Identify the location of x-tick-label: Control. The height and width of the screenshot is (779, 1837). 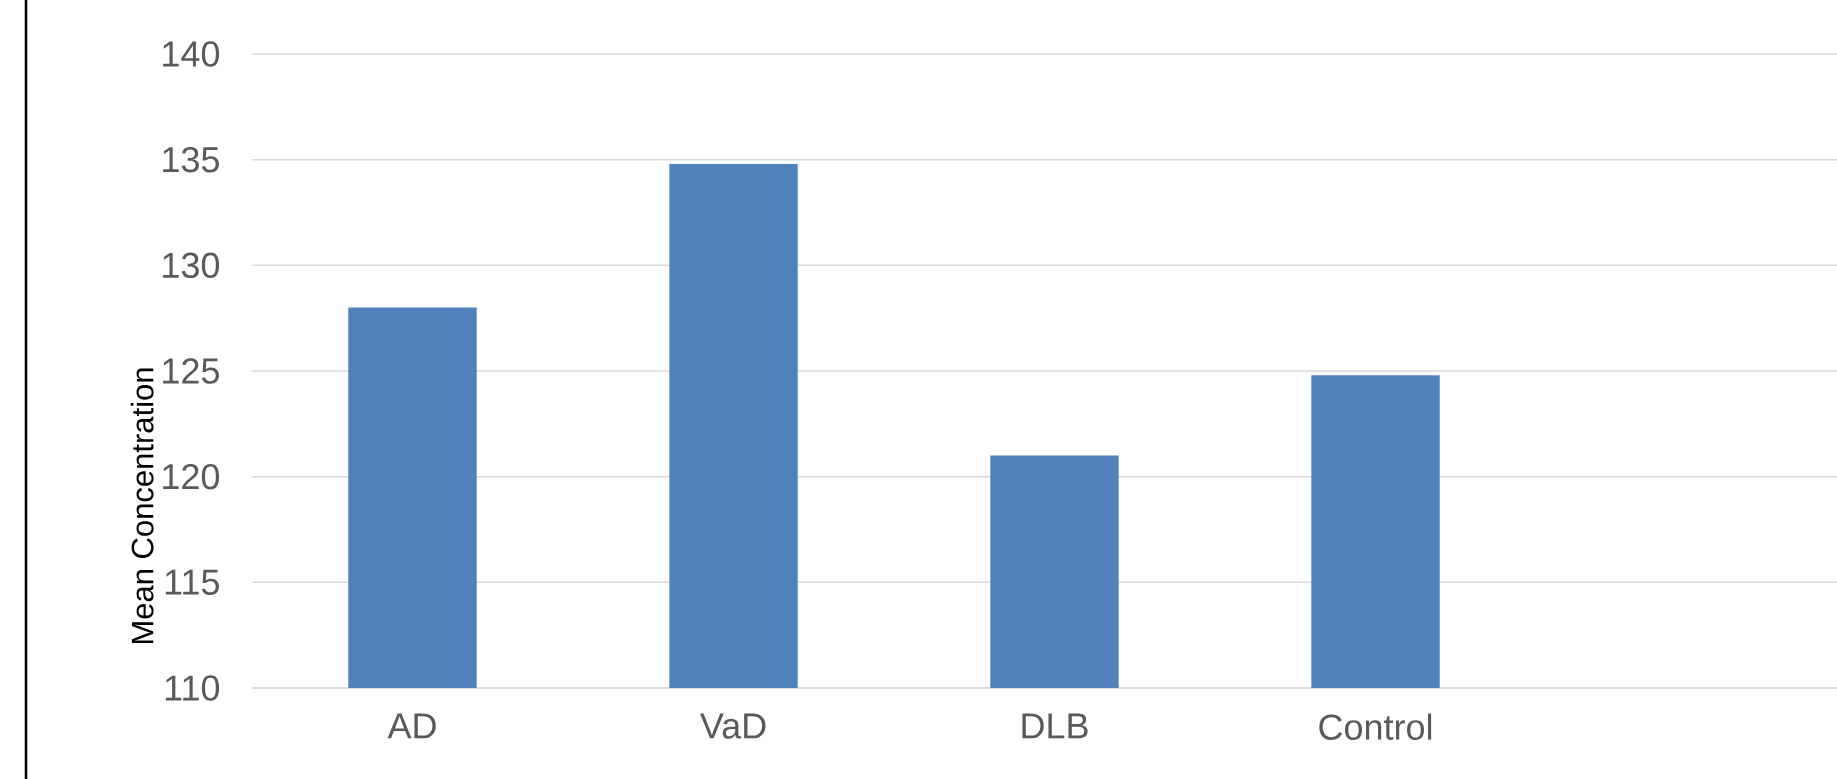
(1375, 726).